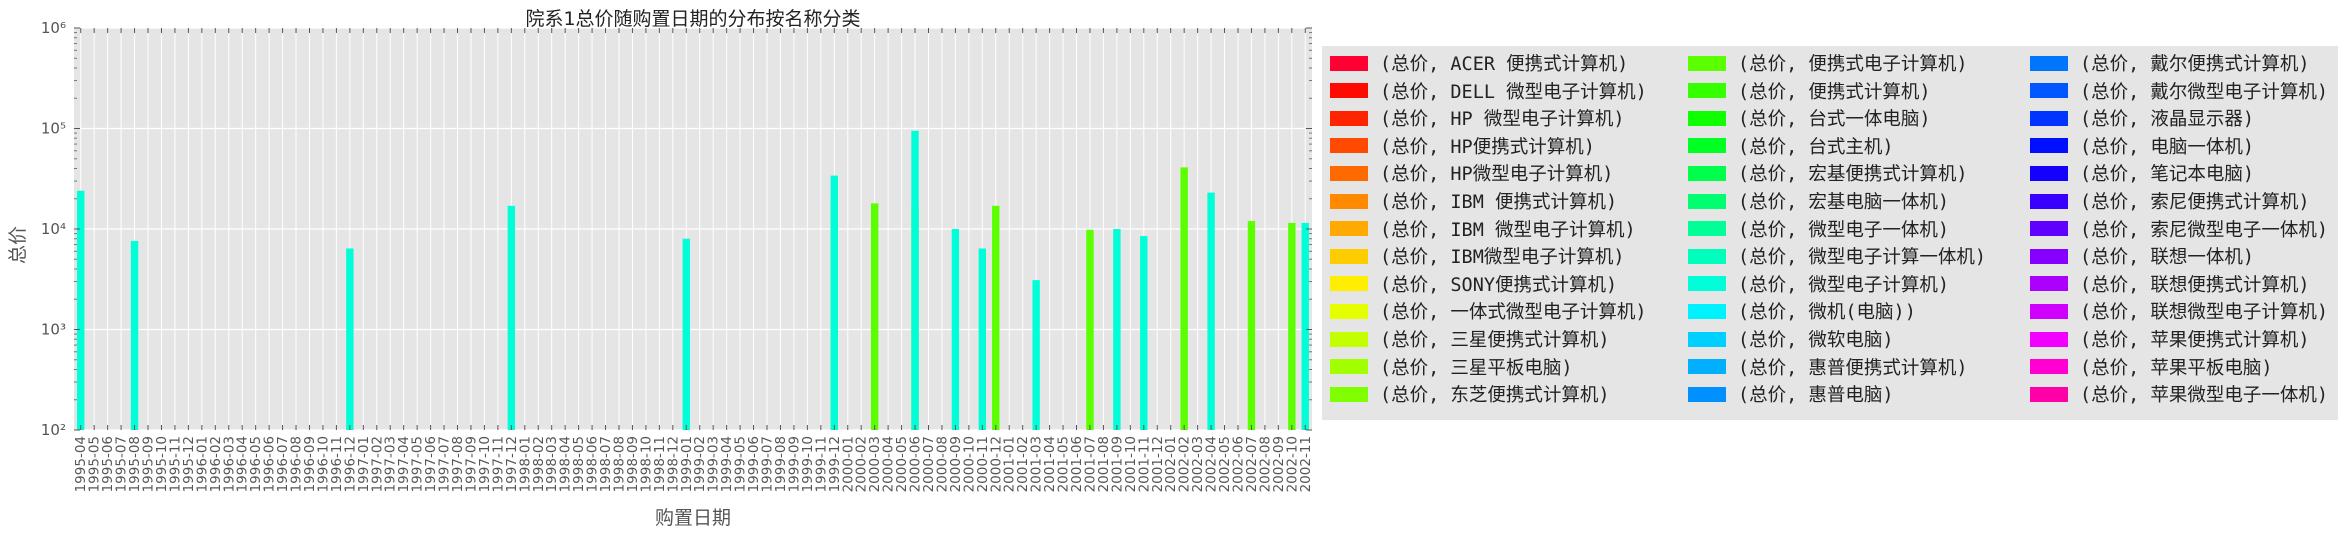 Image resolution: width=2342 pixels, height=534 pixels. I want to click on legend-item: (总价, 液晶显示器), so click(2142, 118).